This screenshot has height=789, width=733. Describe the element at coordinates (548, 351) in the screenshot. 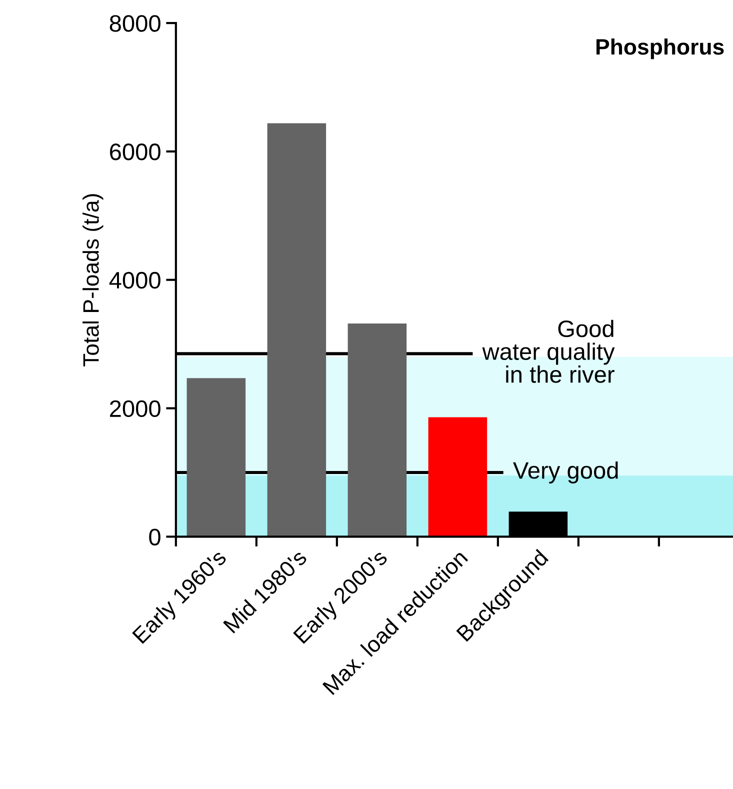

I see `ref-line-label: Good water quality in the river` at that location.